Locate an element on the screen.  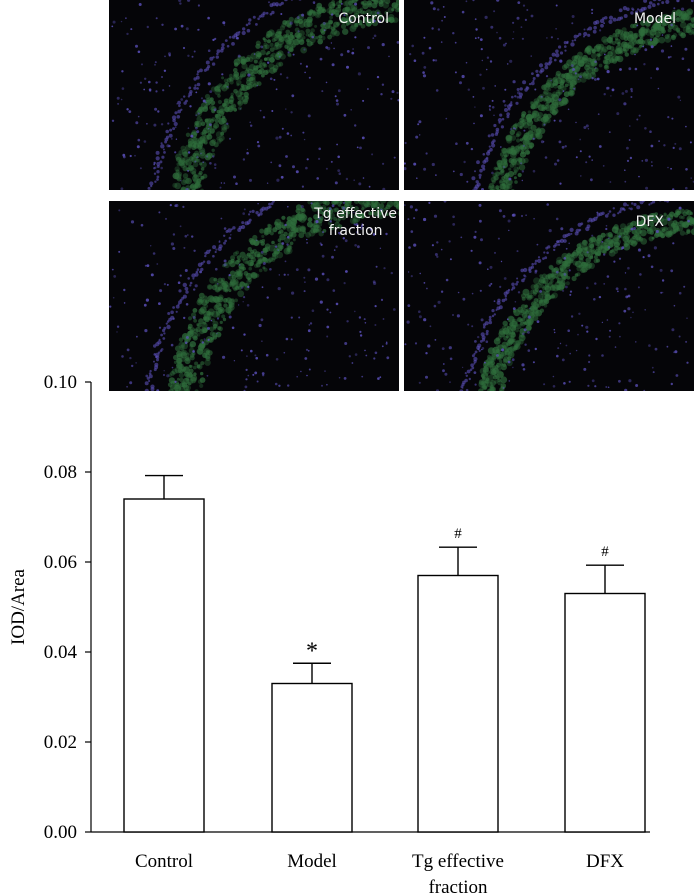
significance-marker: * is located at coordinates (312, 651).